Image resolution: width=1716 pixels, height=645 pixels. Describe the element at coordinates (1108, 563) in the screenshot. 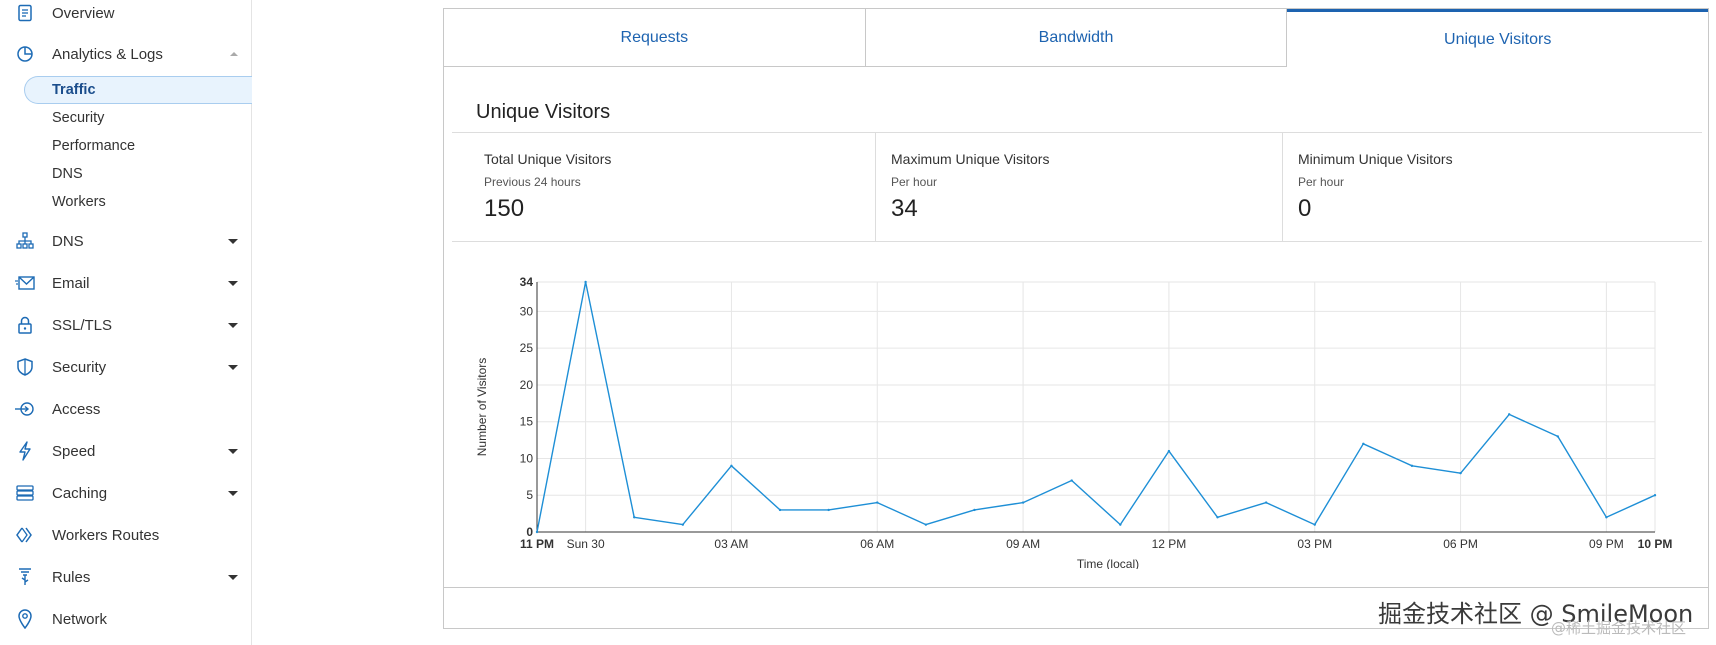

I see `x-axis-title: Time (local)` at that location.